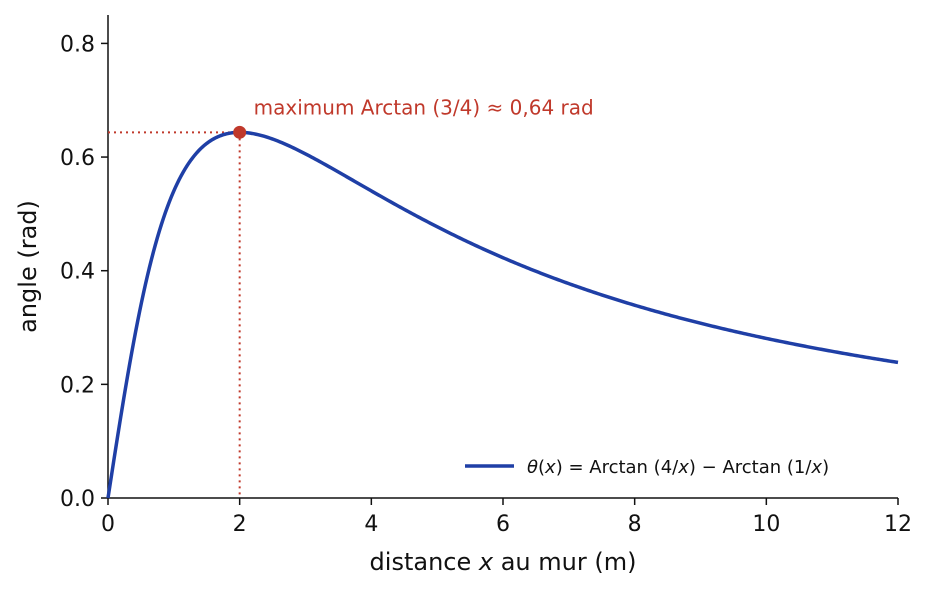 This screenshot has width=930, height=592. I want to click on x-tick-label: 0, so click(108, 524).